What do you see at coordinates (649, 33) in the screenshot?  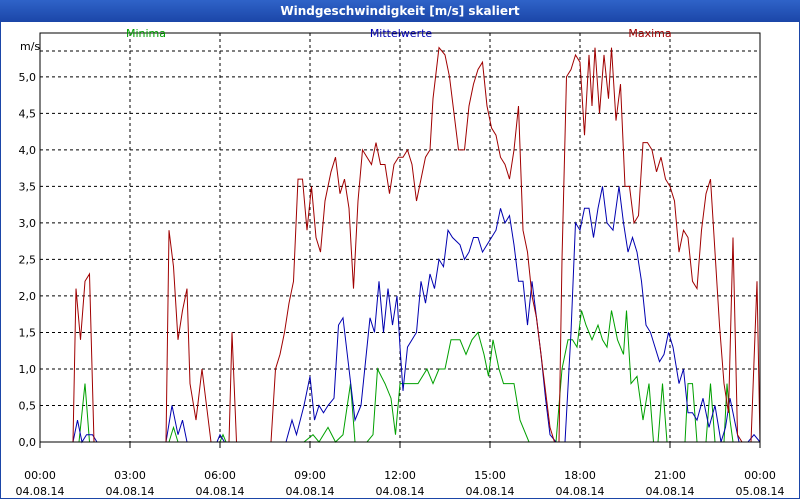 I see `legend-maxima: Maxima` at bounding box center [649, 33].